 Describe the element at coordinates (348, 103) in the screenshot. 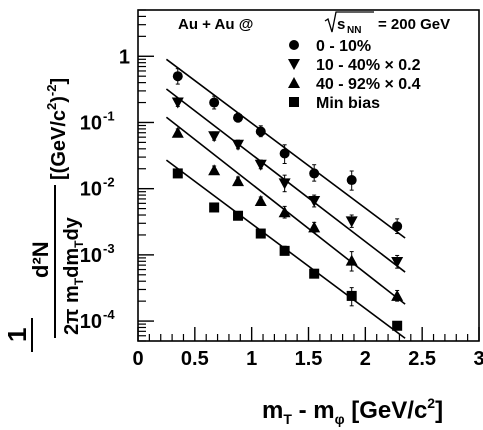

I see `legend-label: Min bias` at that location.